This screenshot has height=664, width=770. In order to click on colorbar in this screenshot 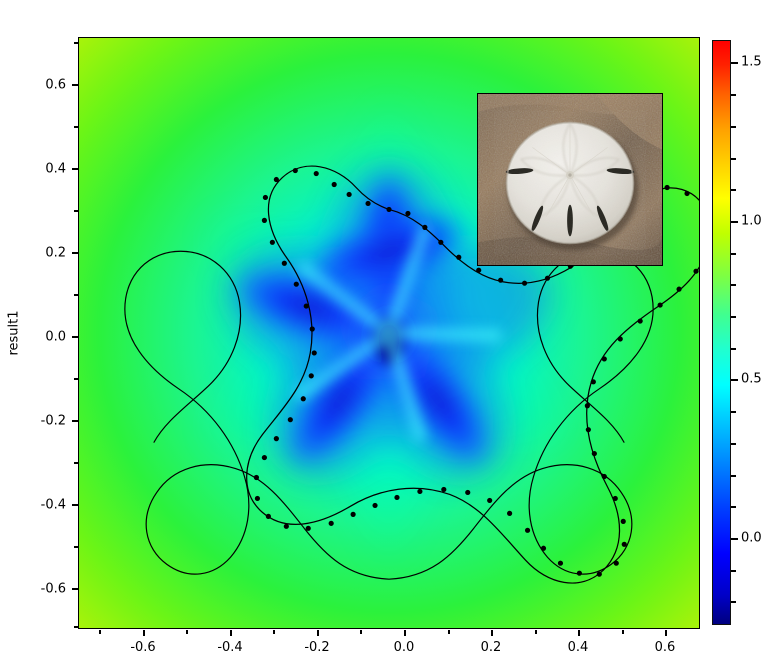, I will do `click(721, 332)`.